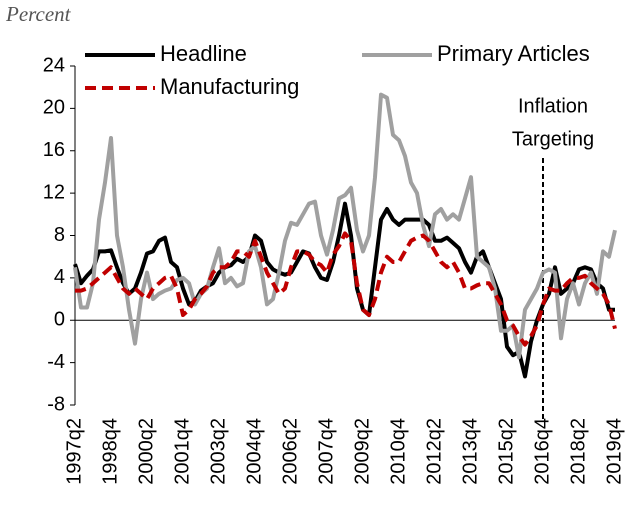  Describe the element at coordinates (434, 451) in the screenshot. I see `x-tick-label: 2012q2` at that location.